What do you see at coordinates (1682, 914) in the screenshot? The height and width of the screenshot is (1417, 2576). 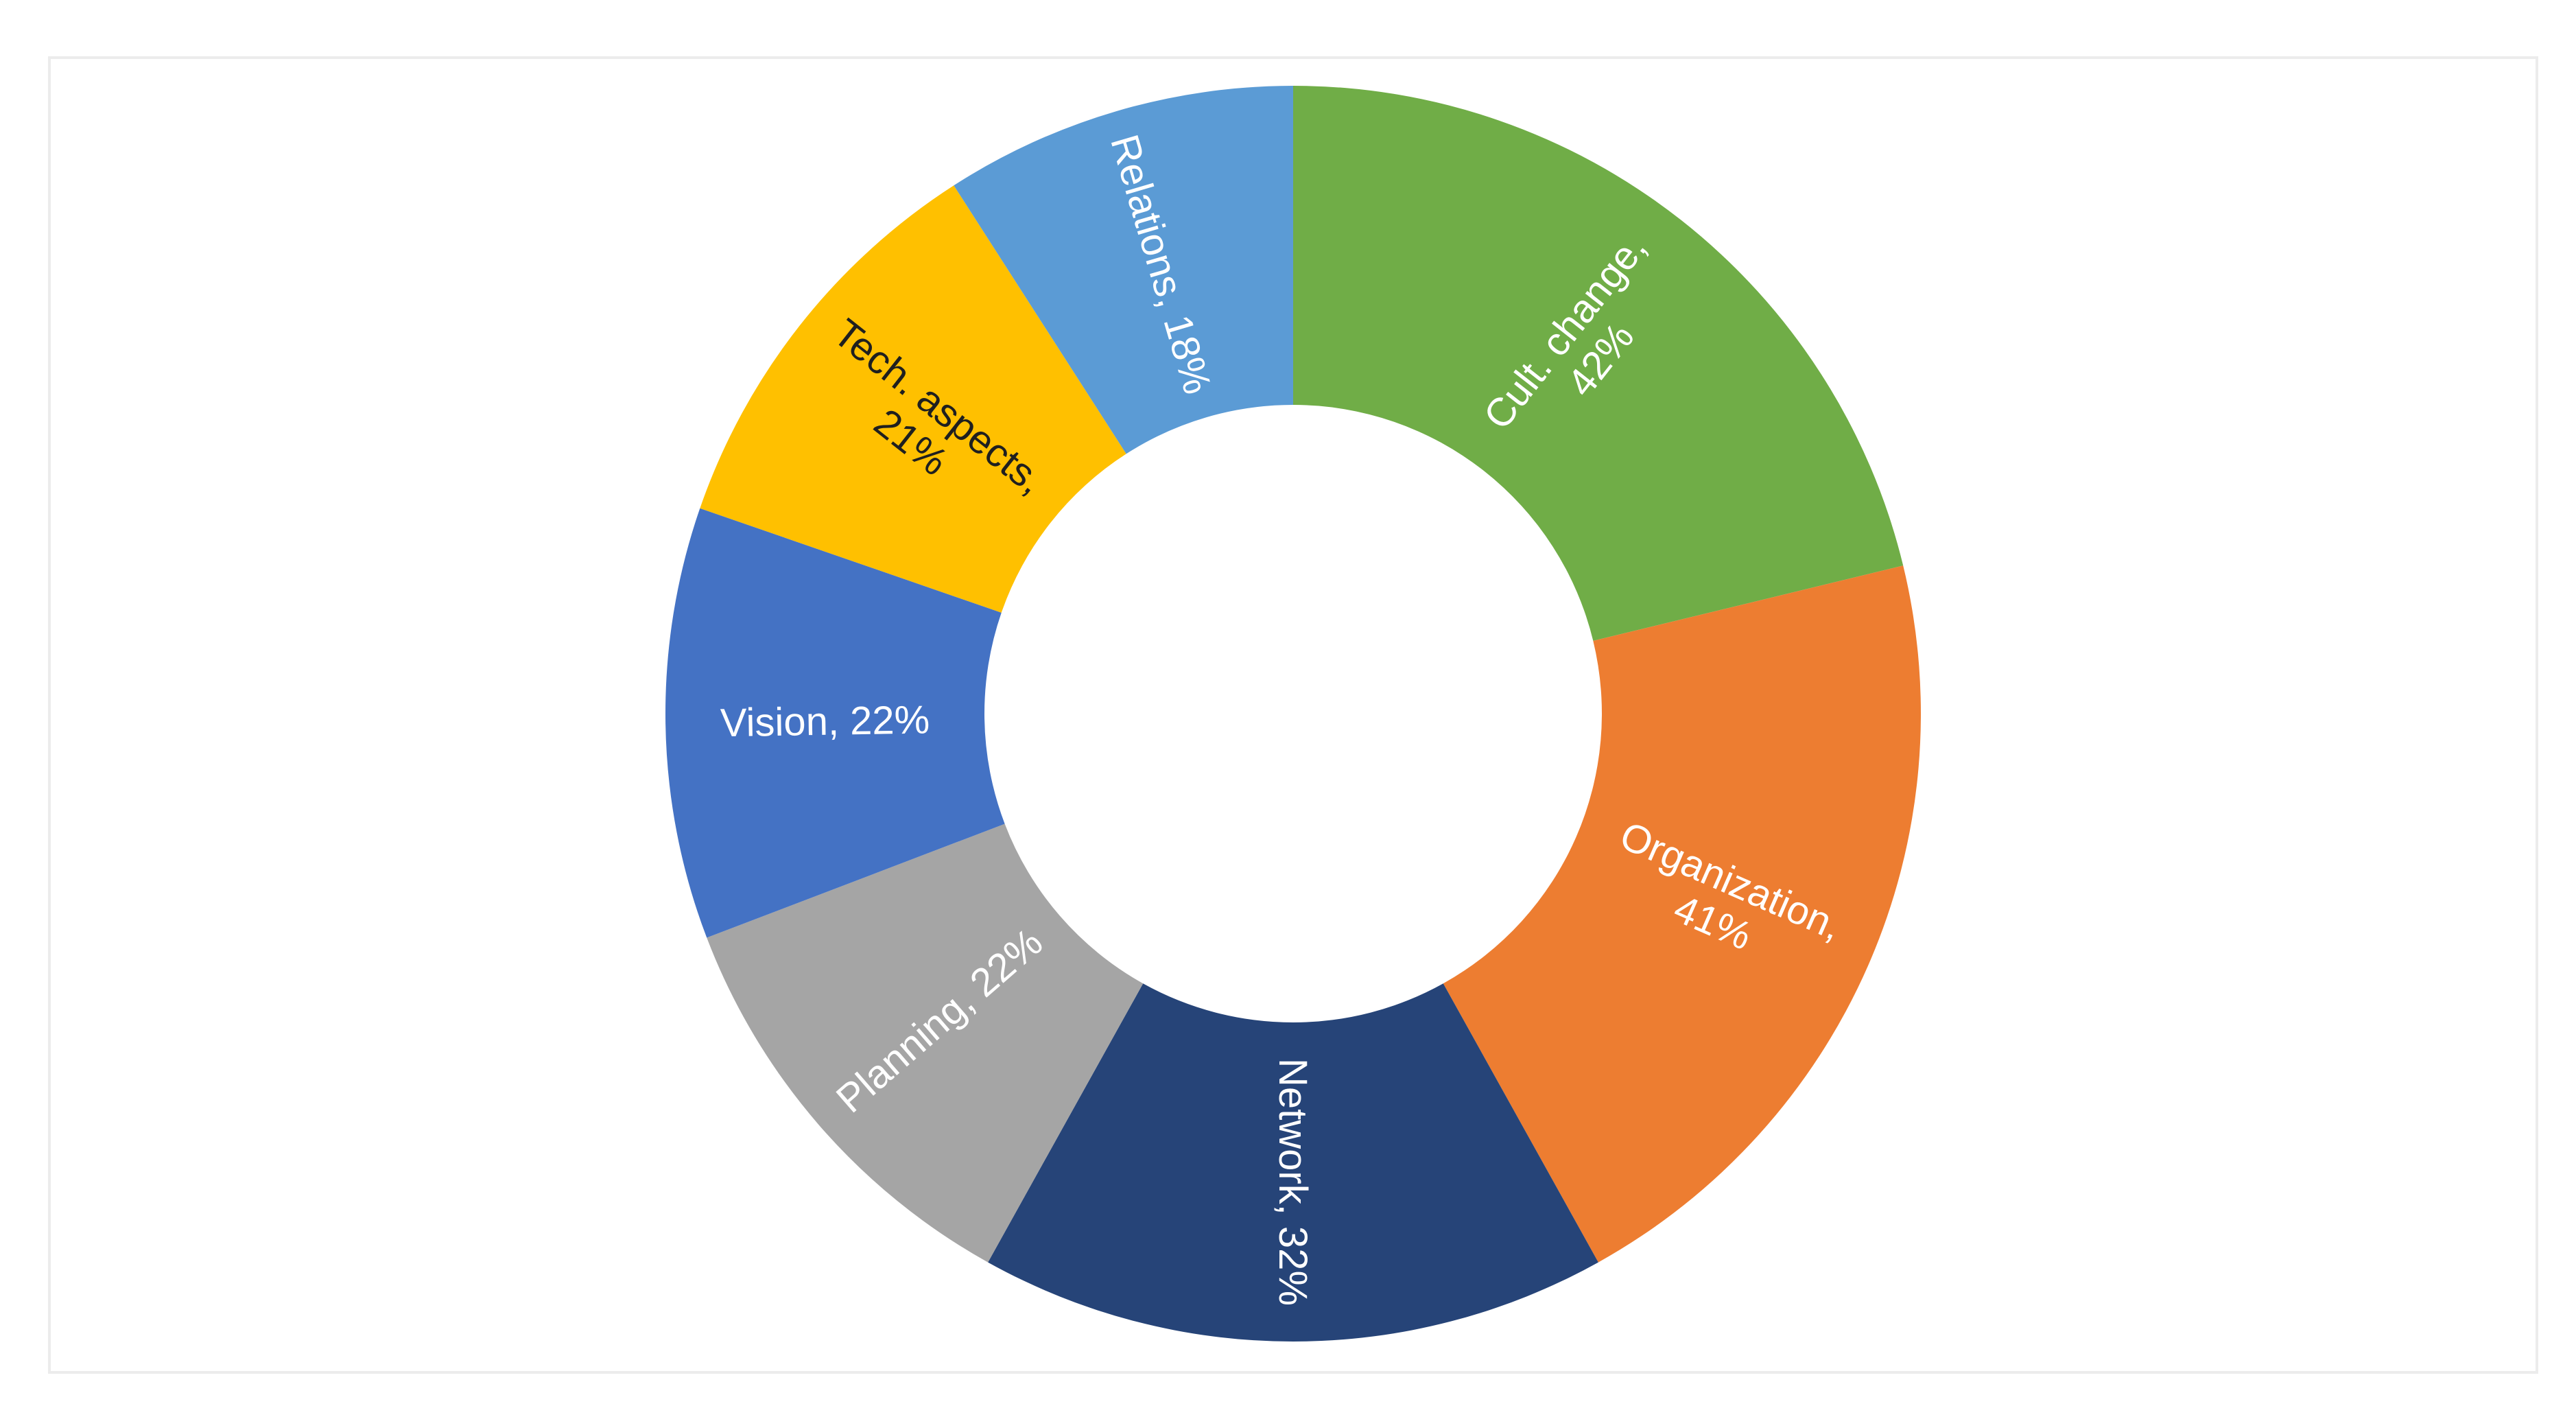 I see `donut-slice-organization` at bounding box center [1682, 914].